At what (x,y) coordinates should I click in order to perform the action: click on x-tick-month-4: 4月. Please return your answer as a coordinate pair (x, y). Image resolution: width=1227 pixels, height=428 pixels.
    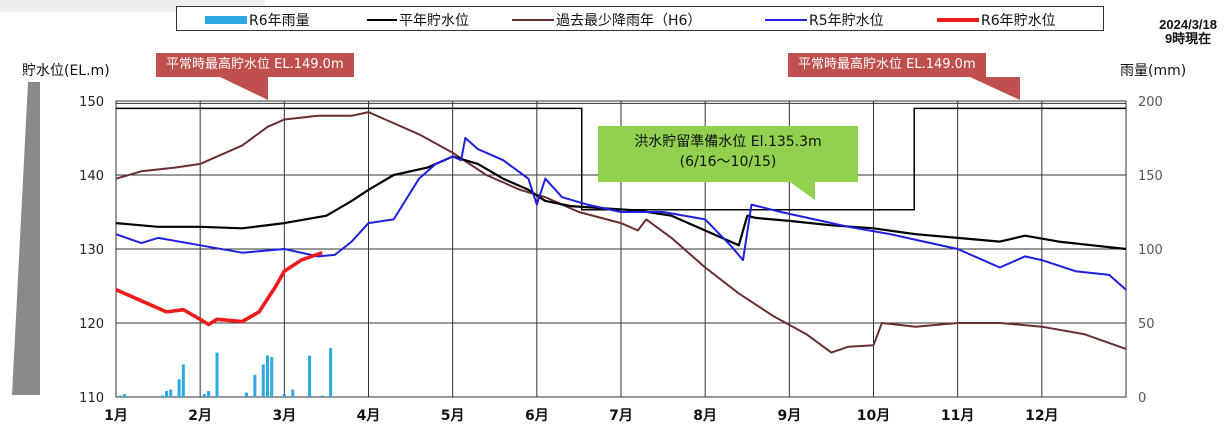
    Looking at the image, I should click on (369, 416).